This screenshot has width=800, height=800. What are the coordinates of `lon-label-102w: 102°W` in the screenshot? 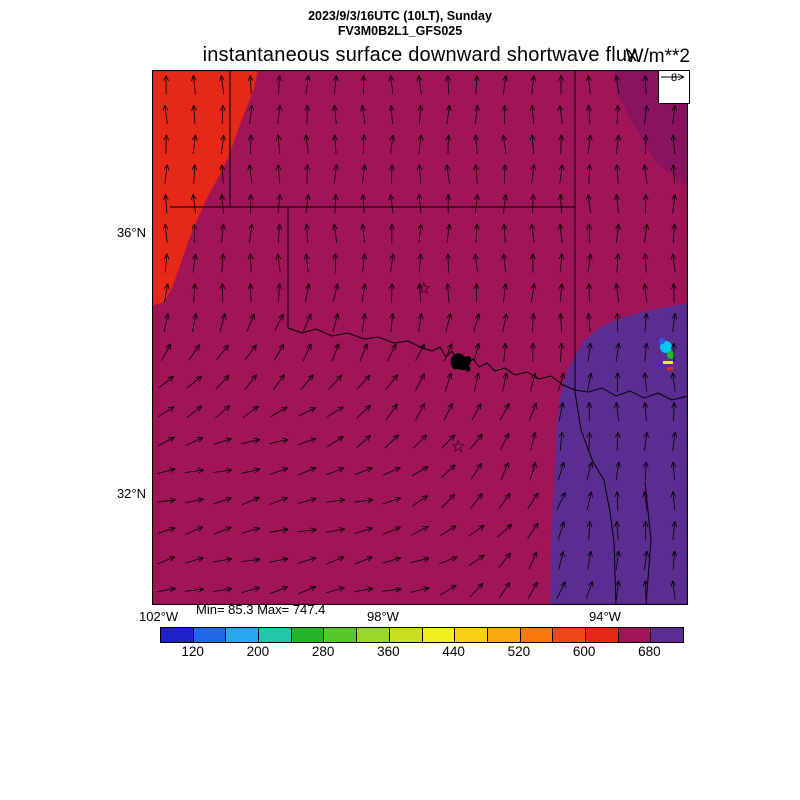 It's located at (159, 616).